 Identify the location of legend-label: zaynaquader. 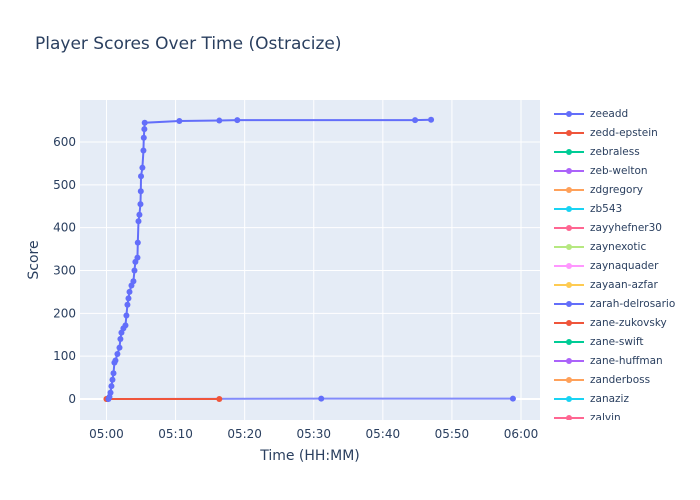
(624, 265).